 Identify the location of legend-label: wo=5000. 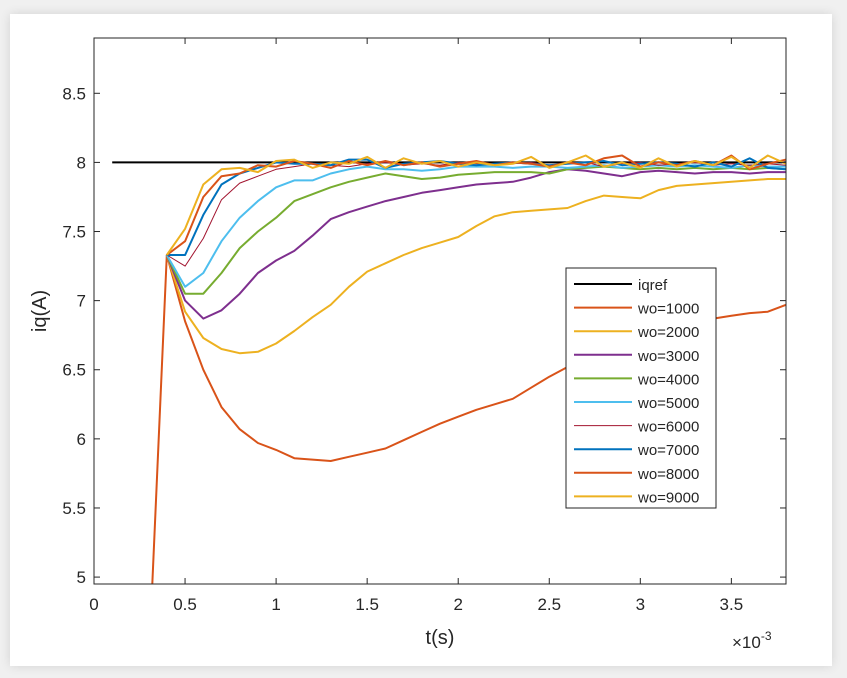
(668, 403).